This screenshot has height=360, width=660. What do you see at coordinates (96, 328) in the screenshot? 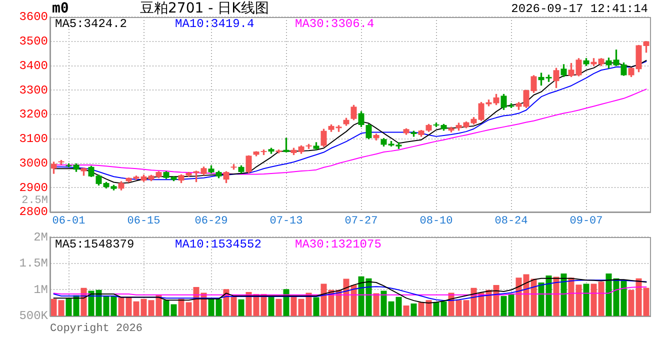
I see `text: Copyright 2026` at bounding box center [96, 328].